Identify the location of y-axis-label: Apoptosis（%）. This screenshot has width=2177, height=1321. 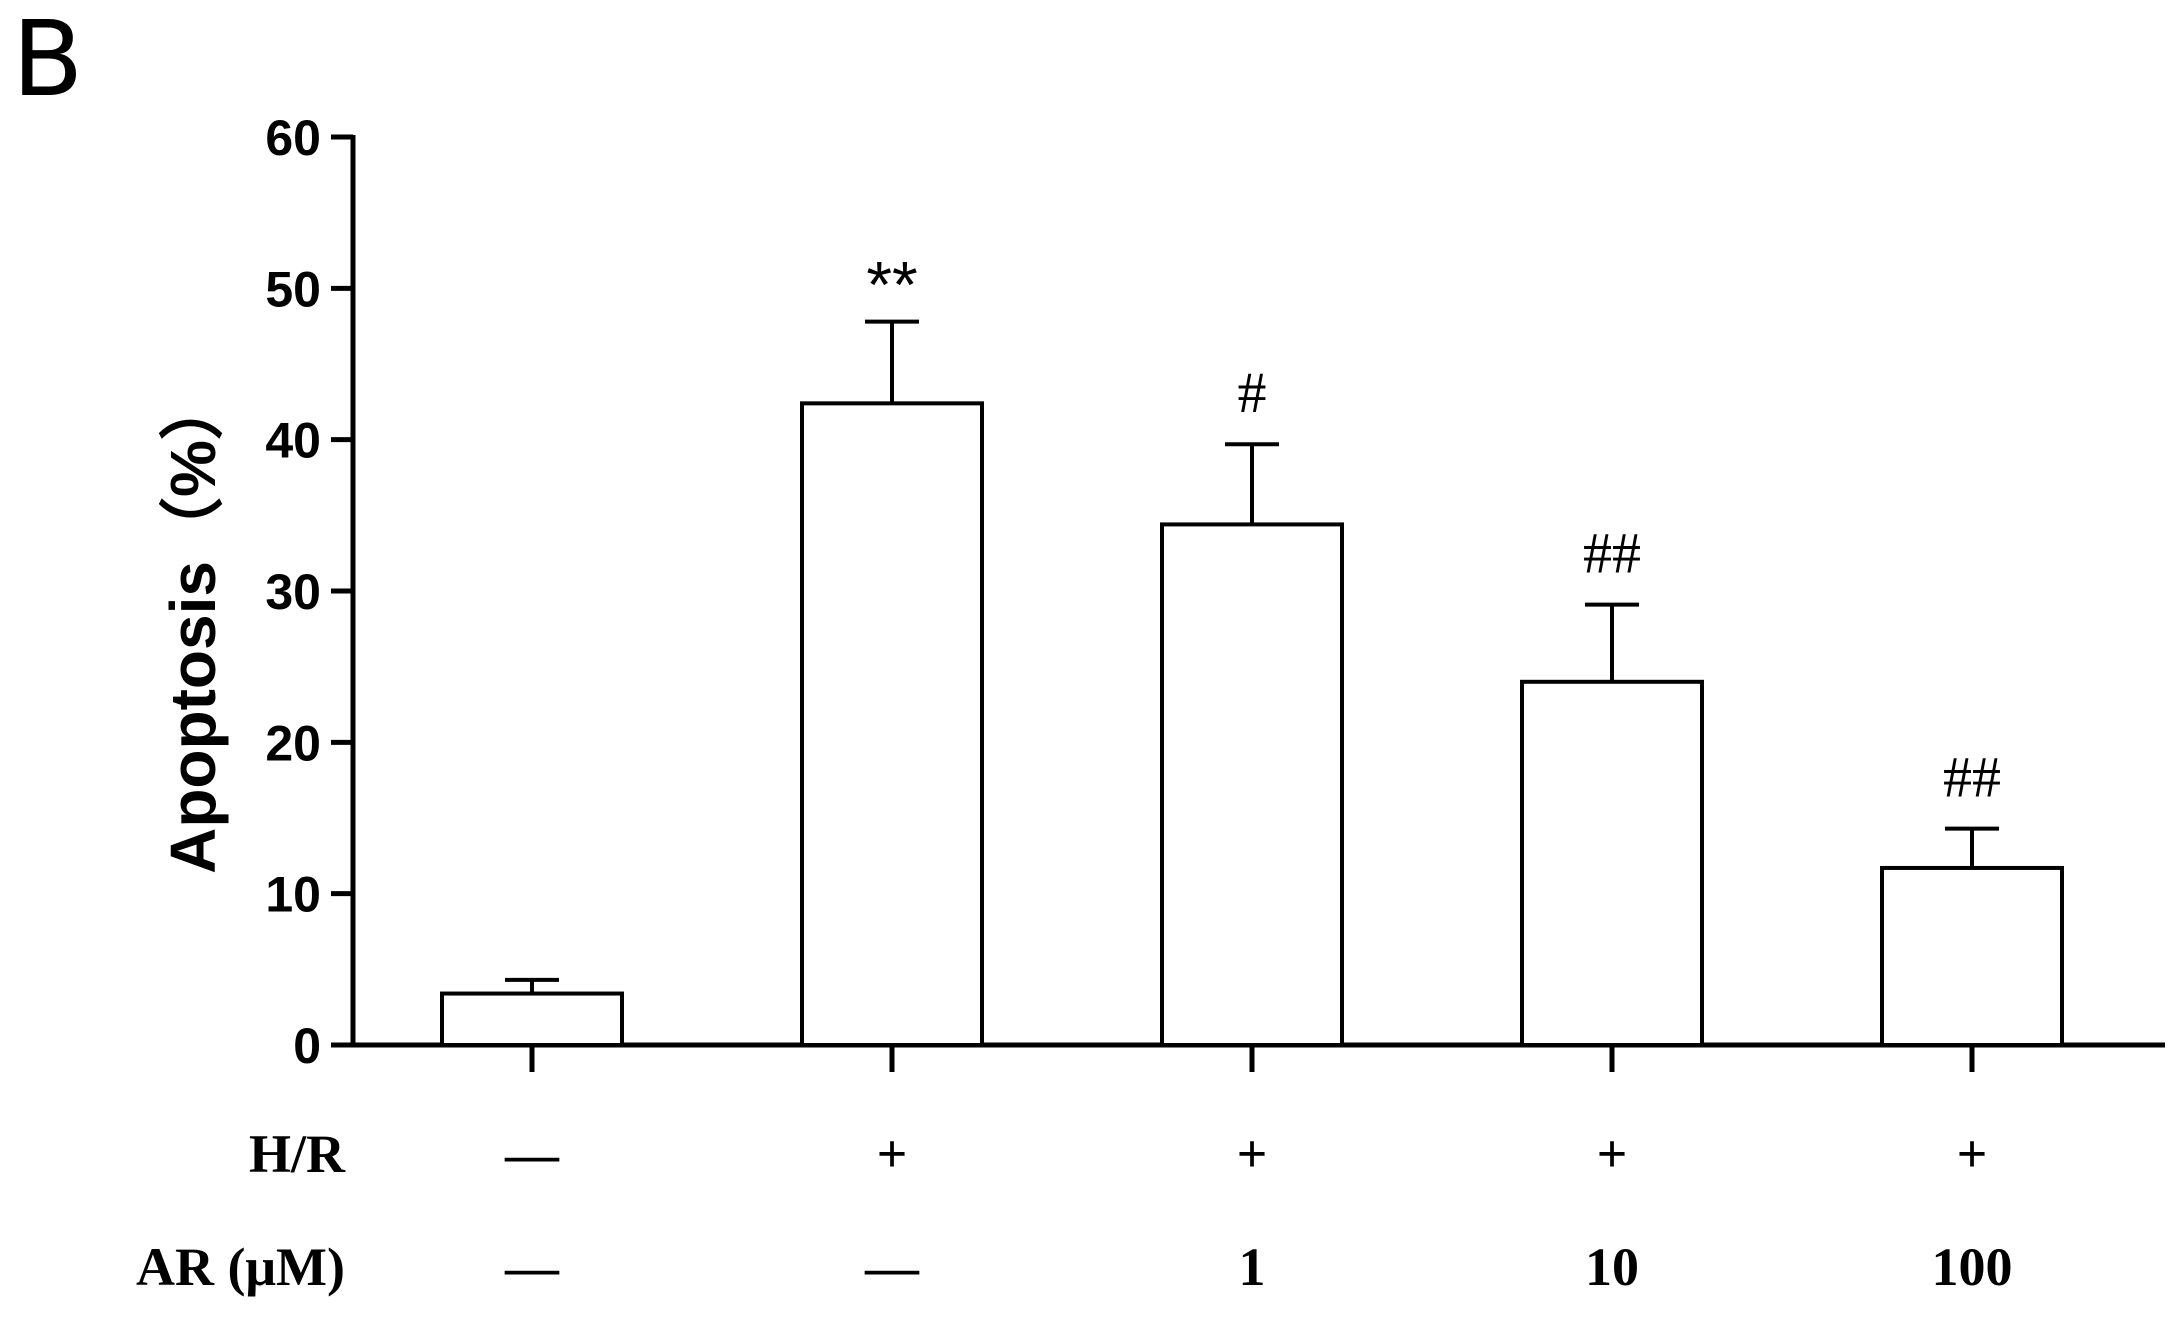
(193, 625).